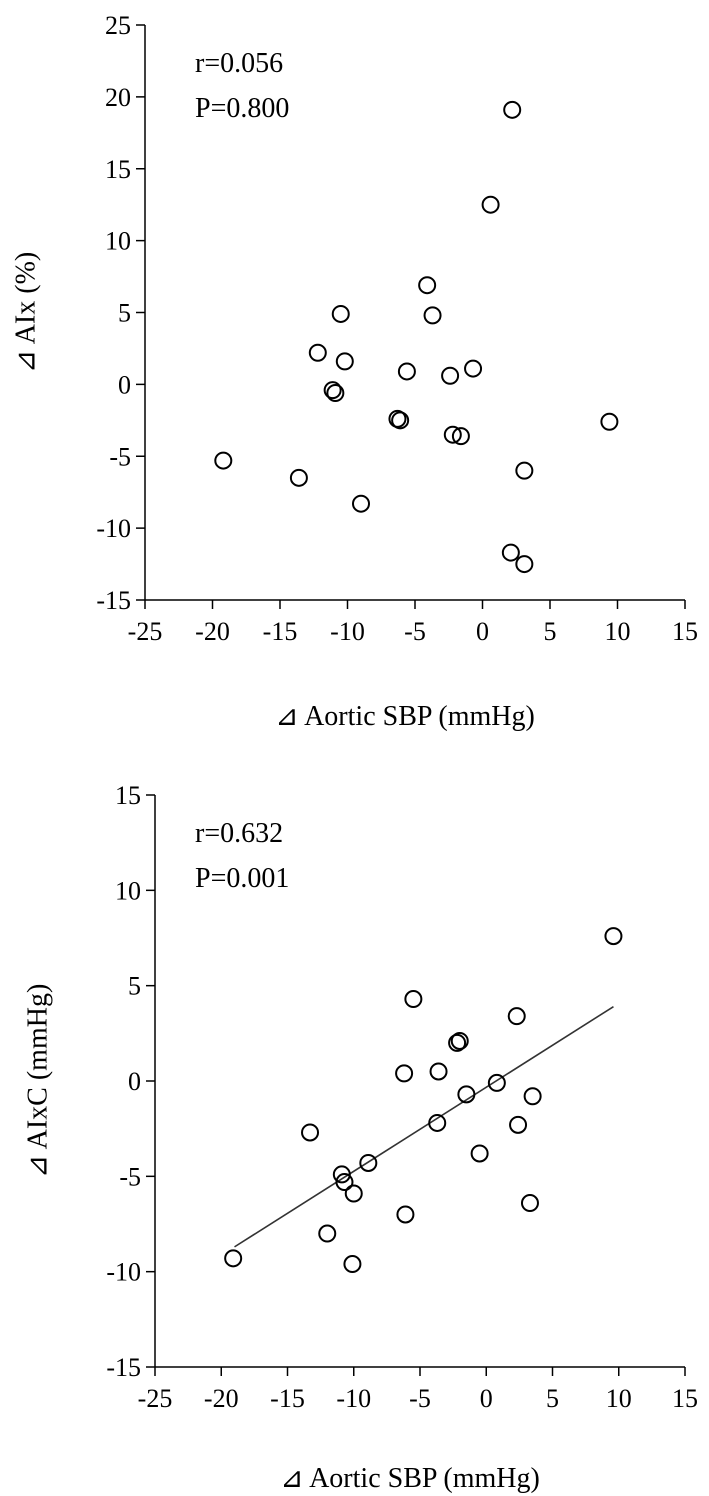  What do you see at coordinates (424, 1126) in the screenshot?
I see `regression-line` at bounding box center [424, 1126].